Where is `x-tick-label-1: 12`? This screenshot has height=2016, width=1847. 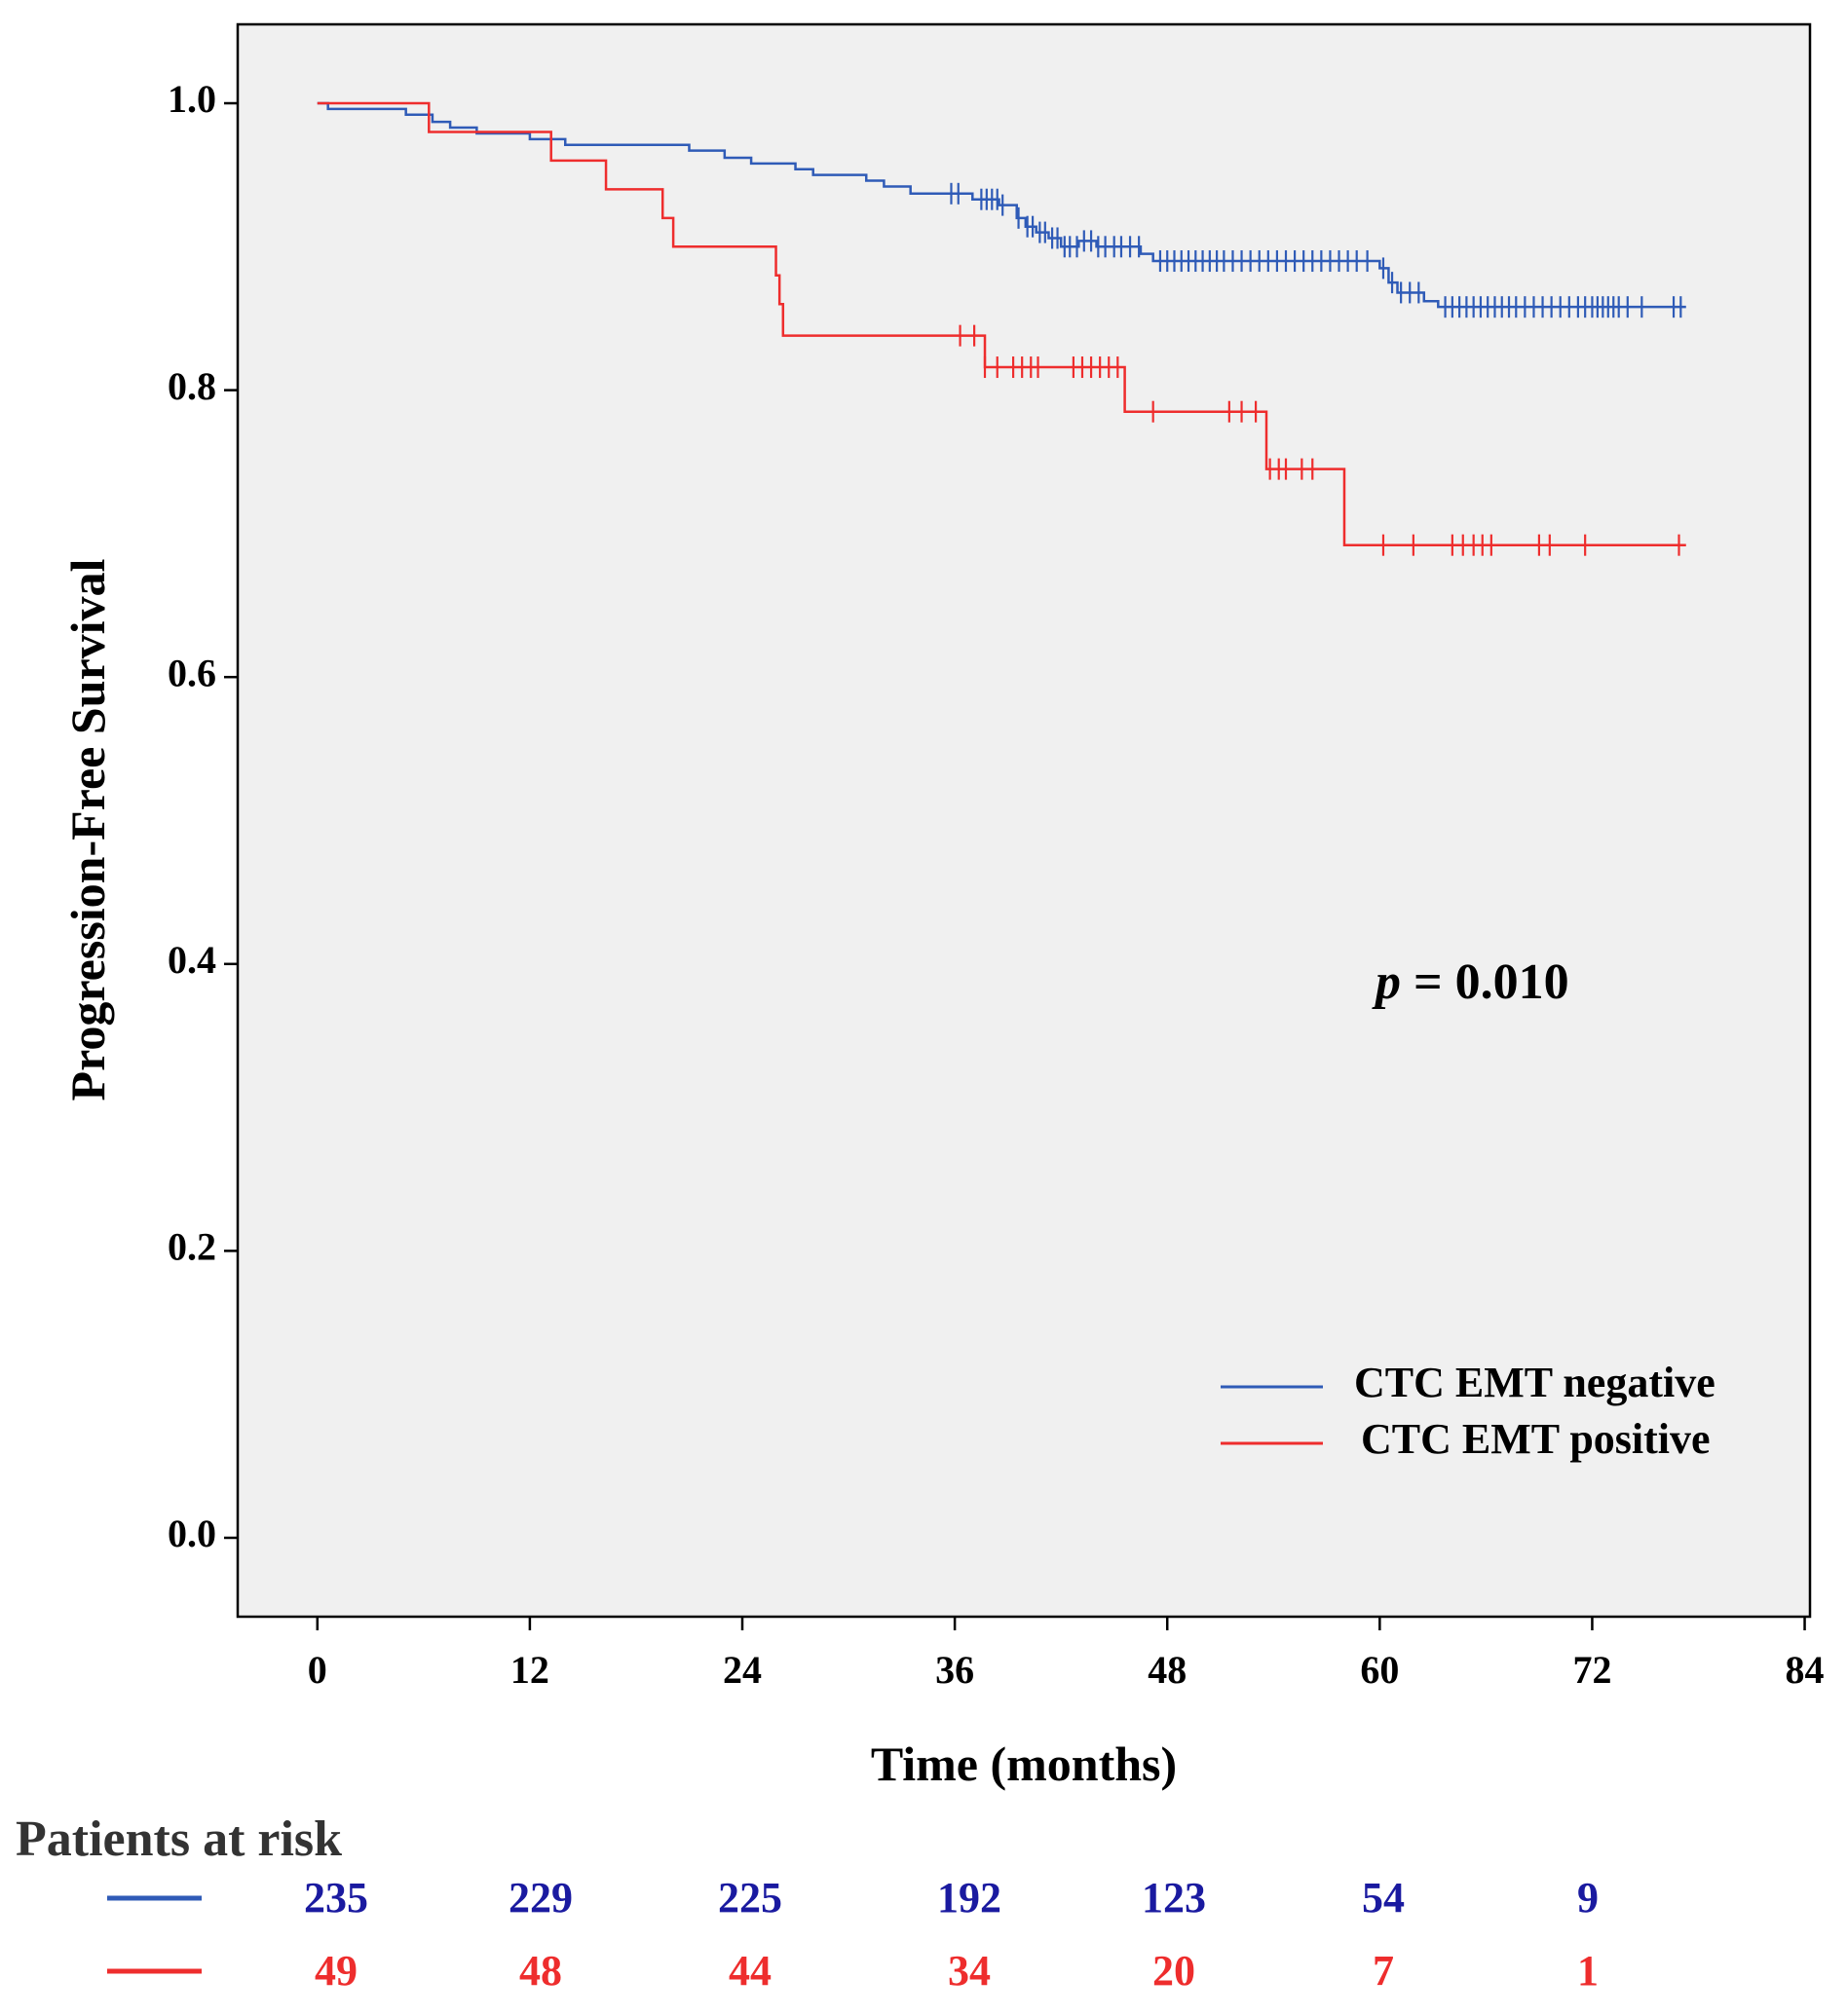 x-tick-label-1: 12 is located at coordinates (529, 1670).